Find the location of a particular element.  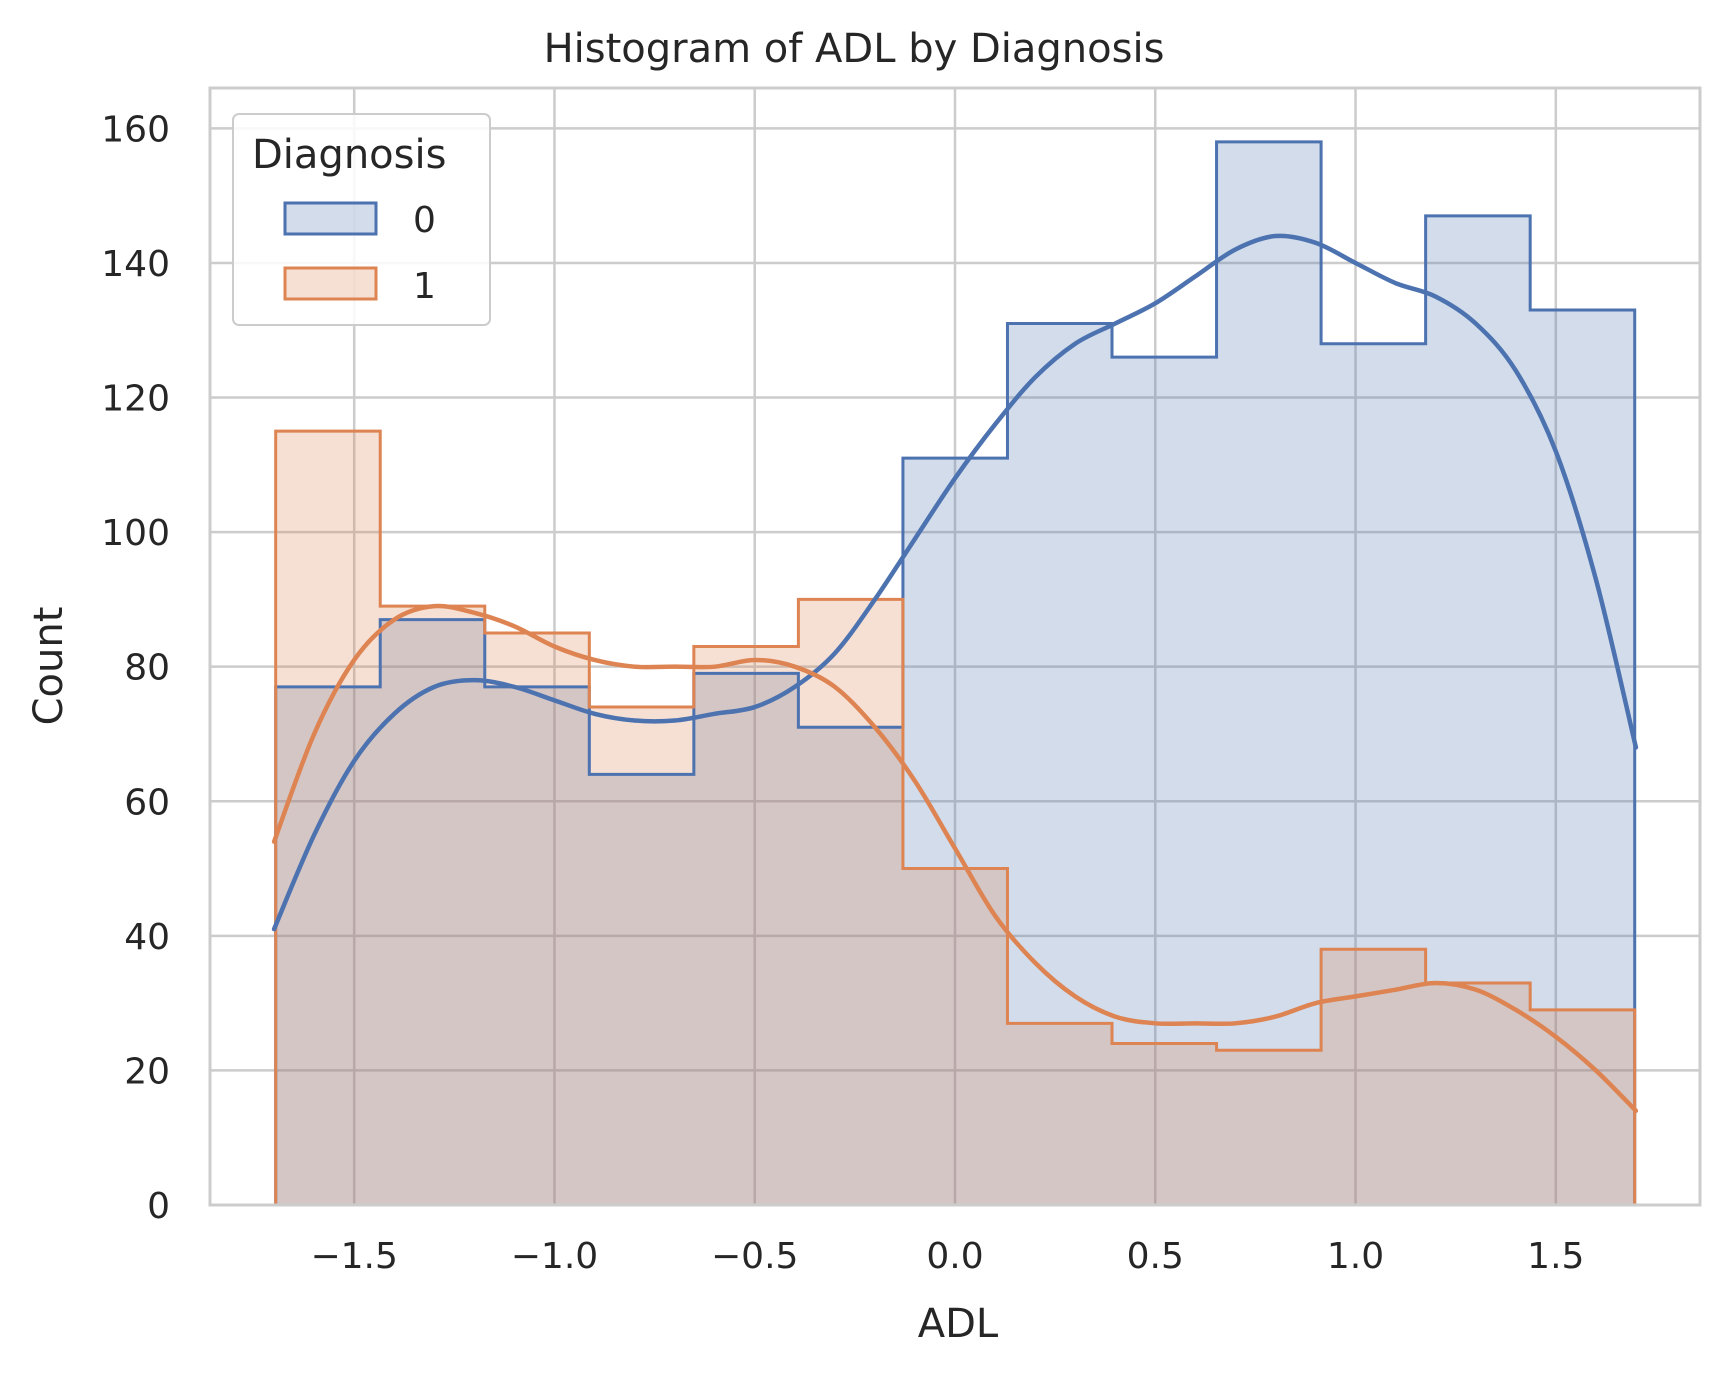

y-axis-label: Count is located at coordinates (49, 666).